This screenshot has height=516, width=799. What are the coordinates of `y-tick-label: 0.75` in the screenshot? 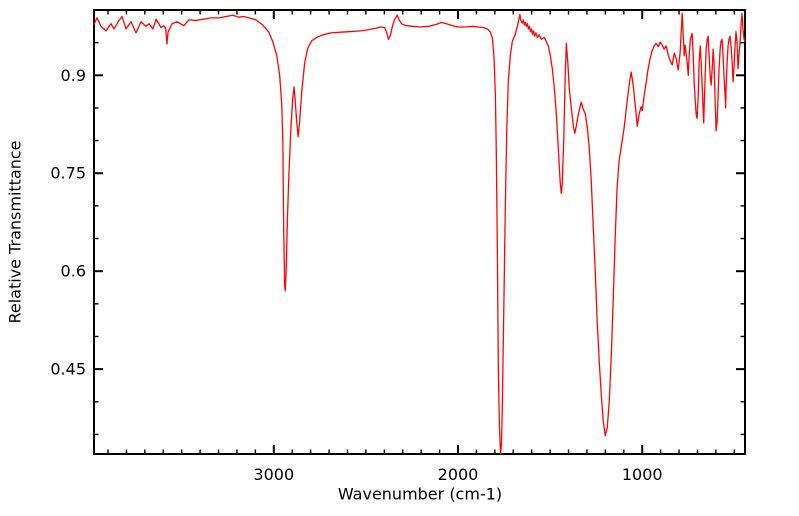 It's located at (68, 173).